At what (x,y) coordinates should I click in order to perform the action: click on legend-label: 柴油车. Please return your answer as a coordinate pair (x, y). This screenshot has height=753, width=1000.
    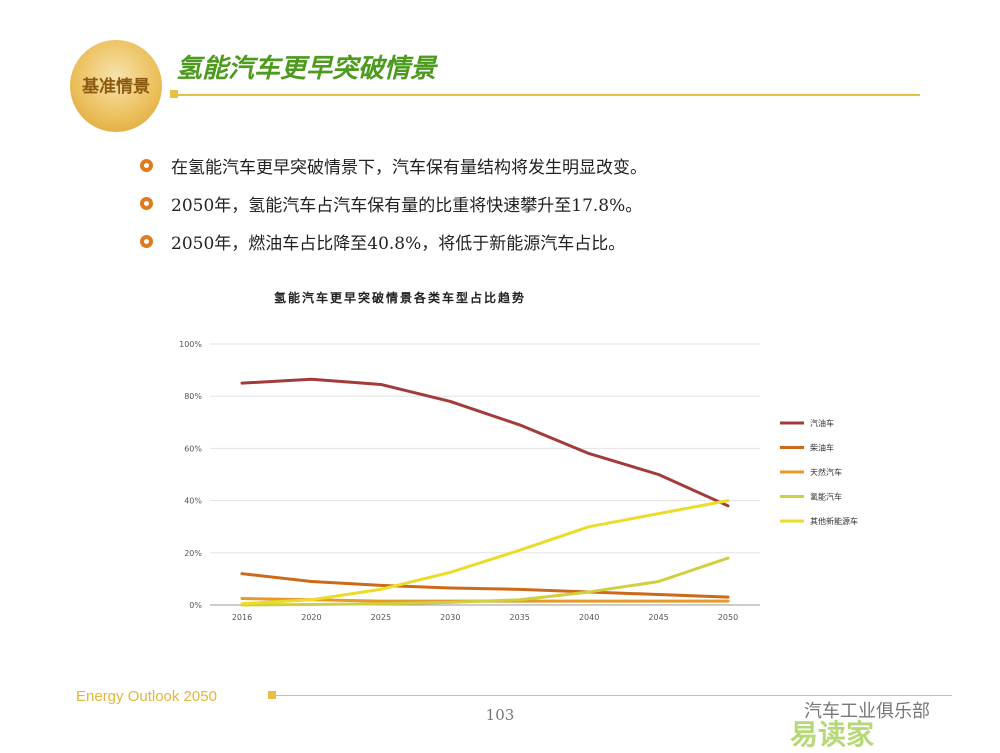
    Looking at the image, I should click on (822, 448).